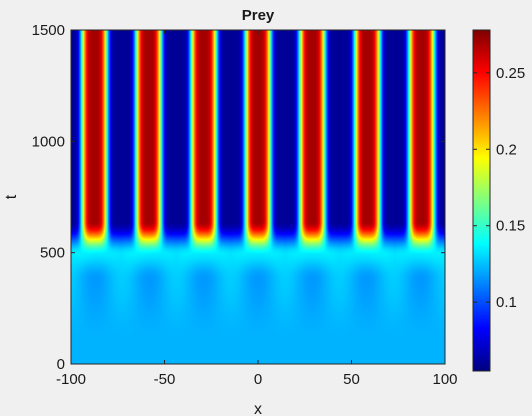 The image size is (532, 416). I want to click on x-tick-label: 100, so click(444, 379).